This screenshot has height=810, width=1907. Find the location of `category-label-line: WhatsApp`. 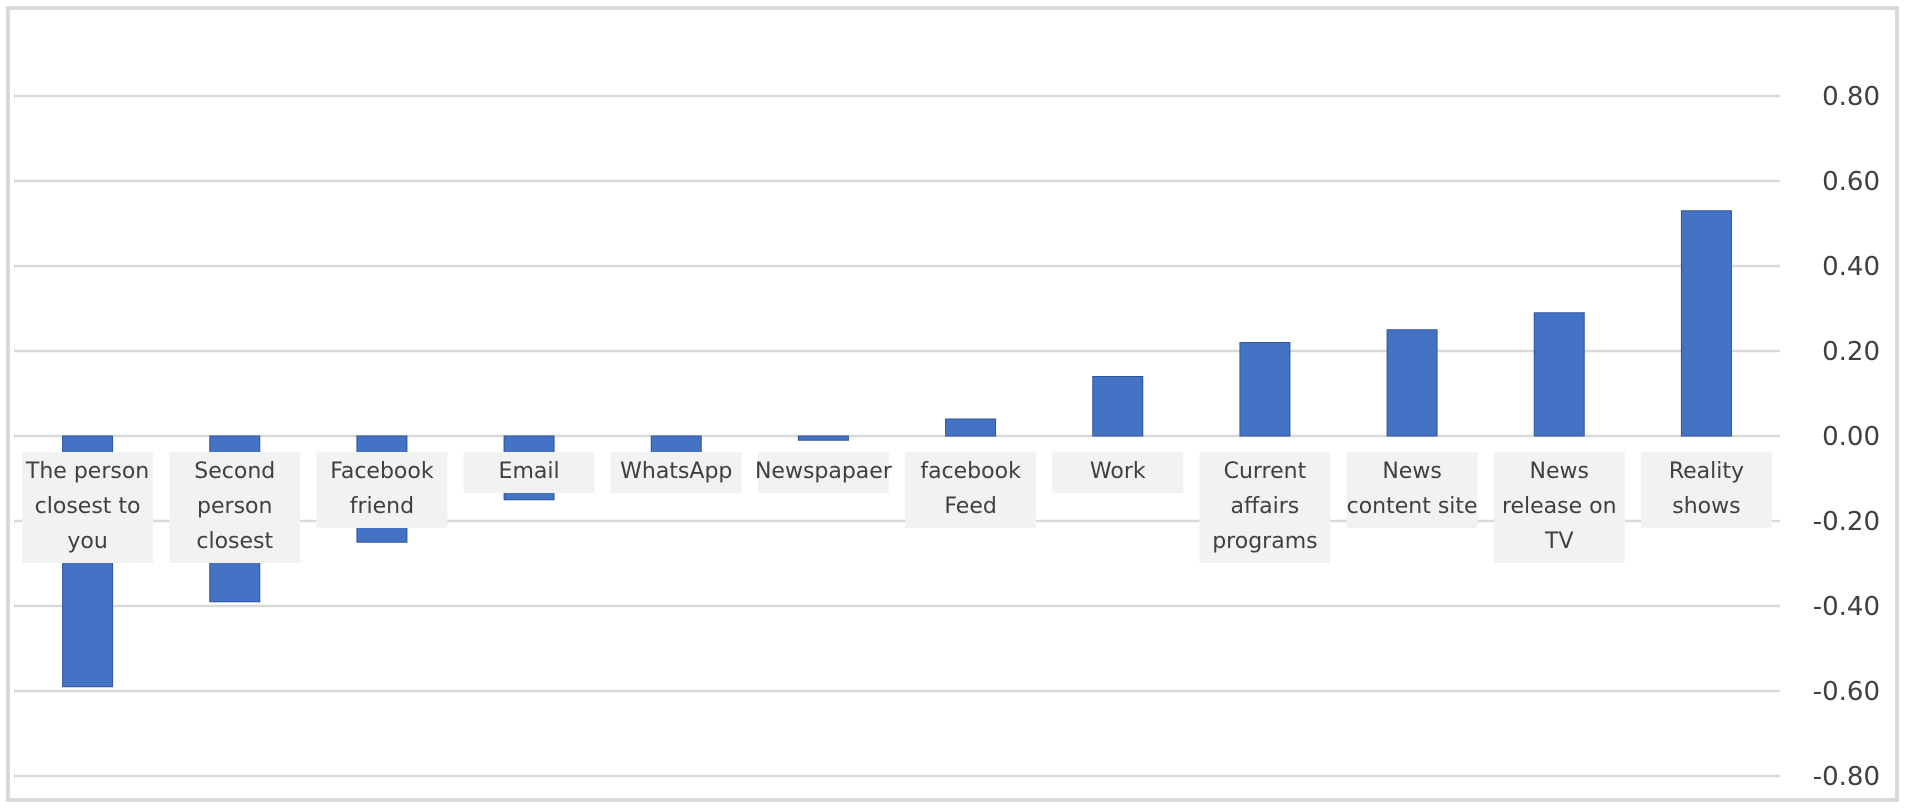

category-label-line: WhatsApp is located at coordinates (676, 471).